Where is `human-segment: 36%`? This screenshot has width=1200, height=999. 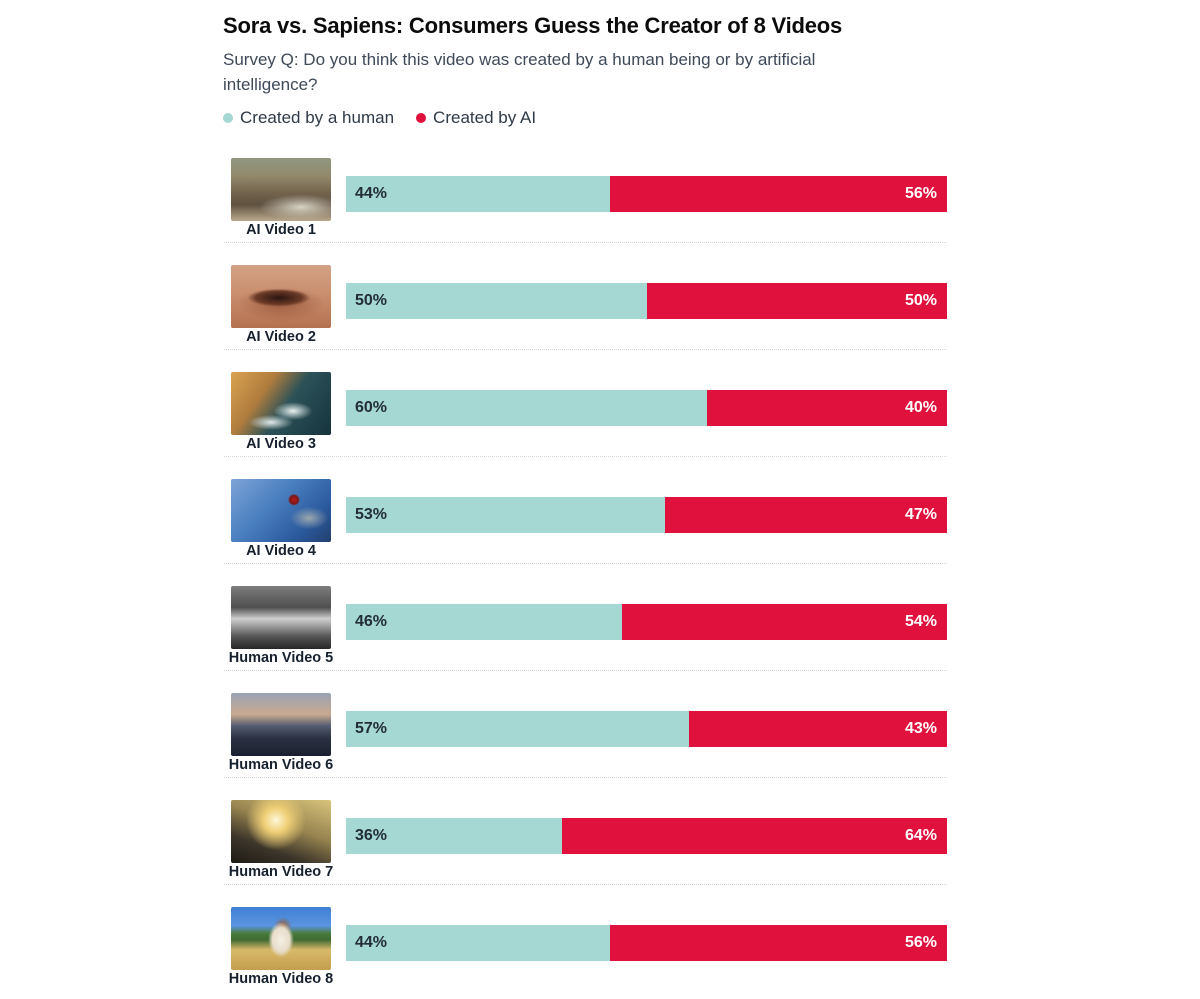
human-segment: 36% is located at coordinates (454, 836).